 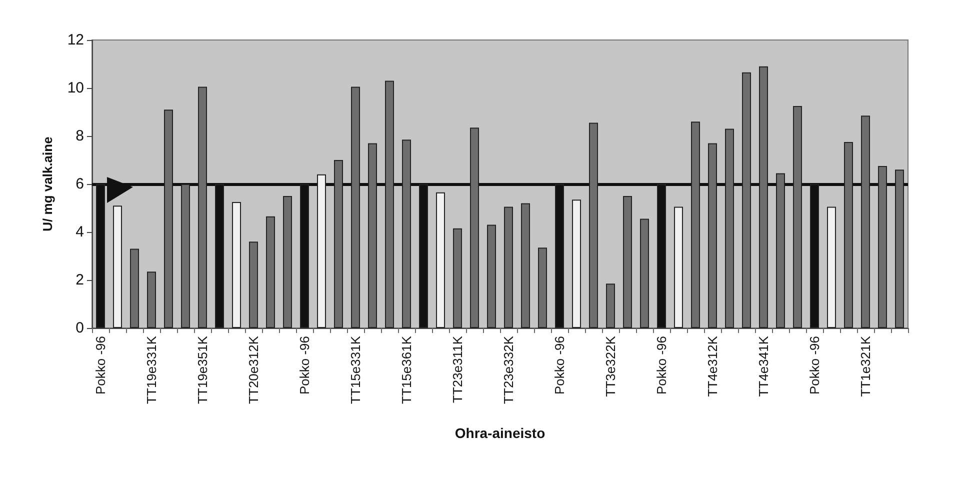 I want to click on y-tick-label: 2, so click(x=80, y=280).